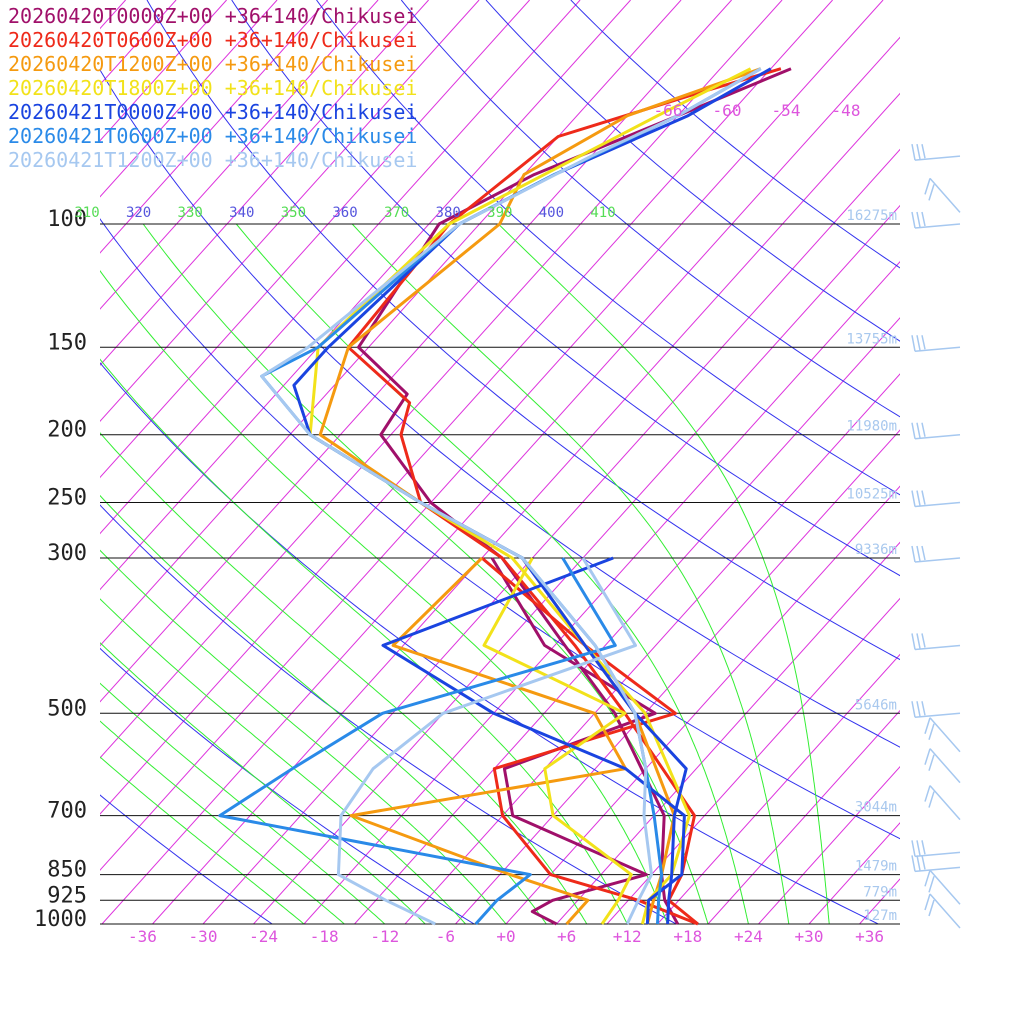 This screenshot has width=1024, height=1024. I want to click on pressure-tick-label: 850, so click(67, 870).